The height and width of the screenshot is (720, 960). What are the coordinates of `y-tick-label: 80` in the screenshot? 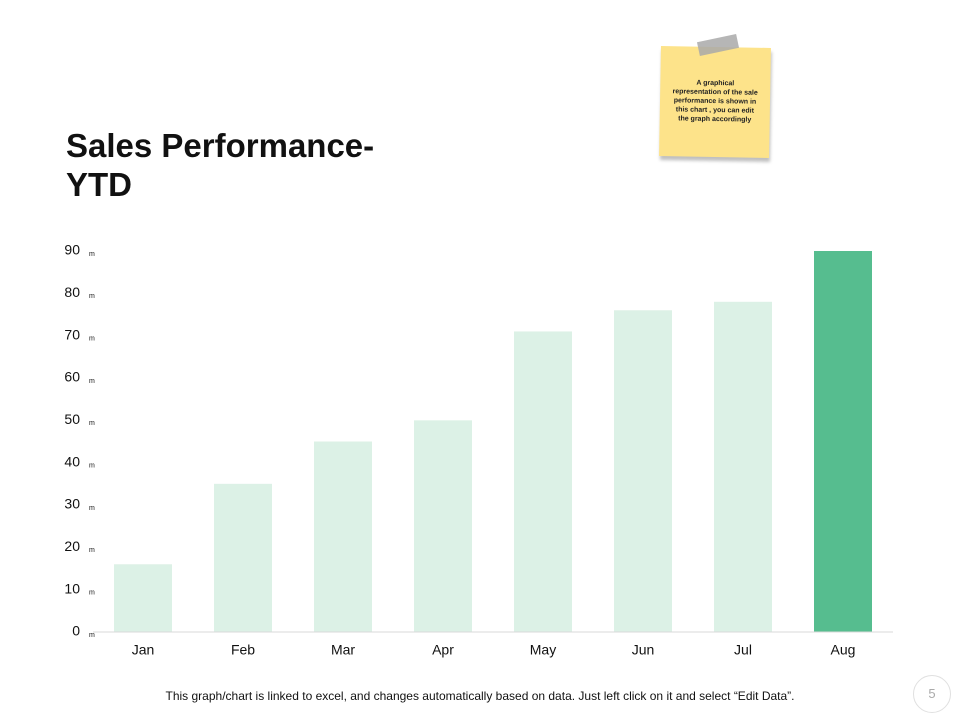 It's located at (72, 292).